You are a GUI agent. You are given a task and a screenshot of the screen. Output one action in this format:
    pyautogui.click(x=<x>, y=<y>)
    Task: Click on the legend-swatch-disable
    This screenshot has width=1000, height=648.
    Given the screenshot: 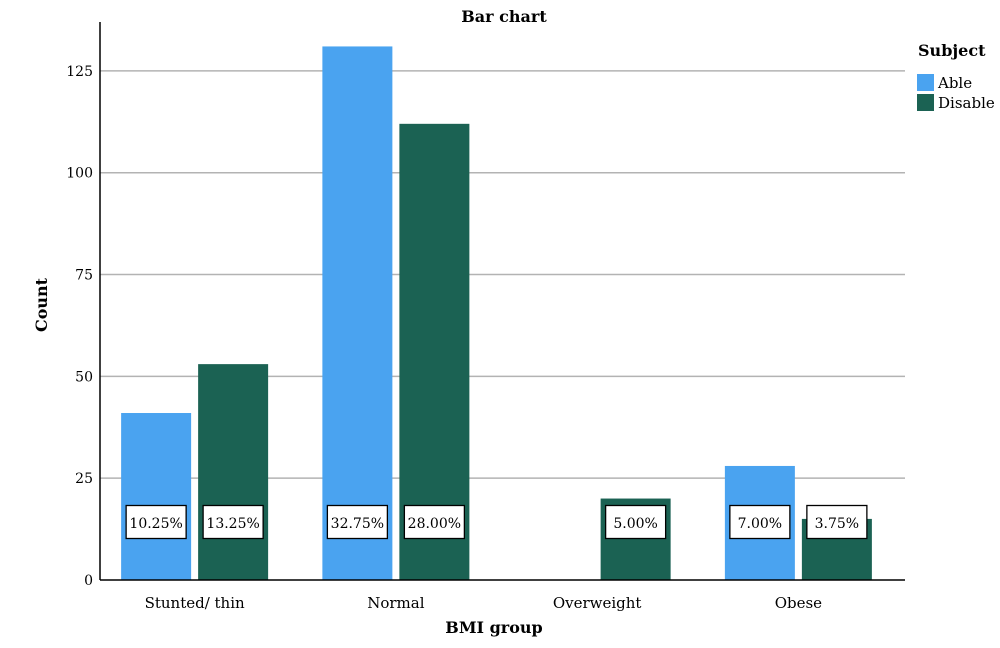 What is the action you would take?
    pyautogui.click(x=925, y=102)
    